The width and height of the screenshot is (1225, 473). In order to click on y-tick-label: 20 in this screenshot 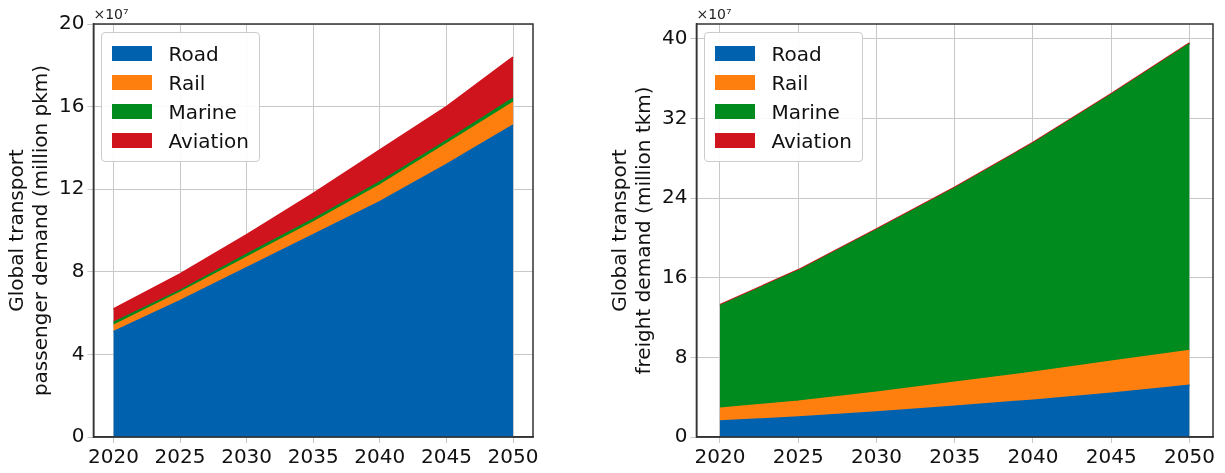, I will do `click(72, 22)`.